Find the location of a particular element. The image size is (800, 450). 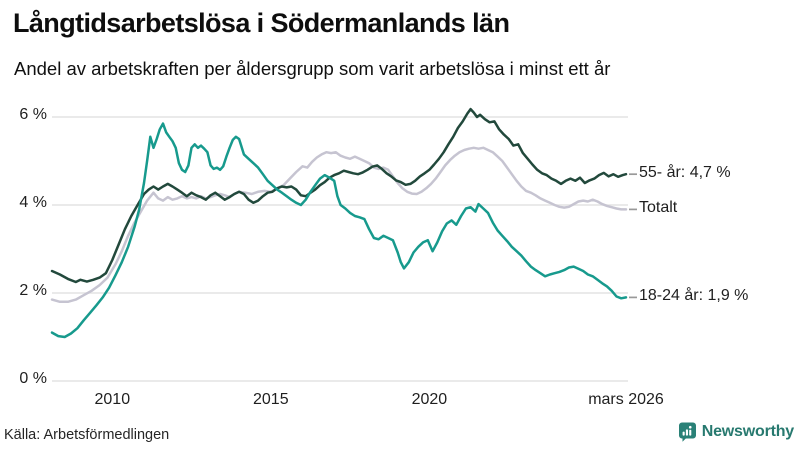

y-tick-label: 6 % is located at coordinates (33, 114).